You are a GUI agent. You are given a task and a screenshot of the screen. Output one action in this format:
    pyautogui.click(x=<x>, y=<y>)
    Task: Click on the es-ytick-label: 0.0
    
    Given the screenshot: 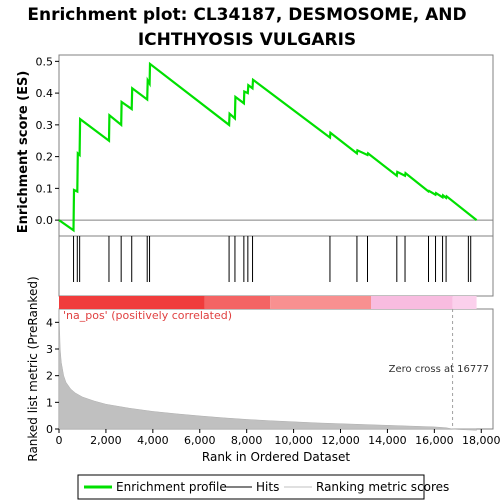 What is the action you would take?
    pyautogui.click(x=45, y=220)
    